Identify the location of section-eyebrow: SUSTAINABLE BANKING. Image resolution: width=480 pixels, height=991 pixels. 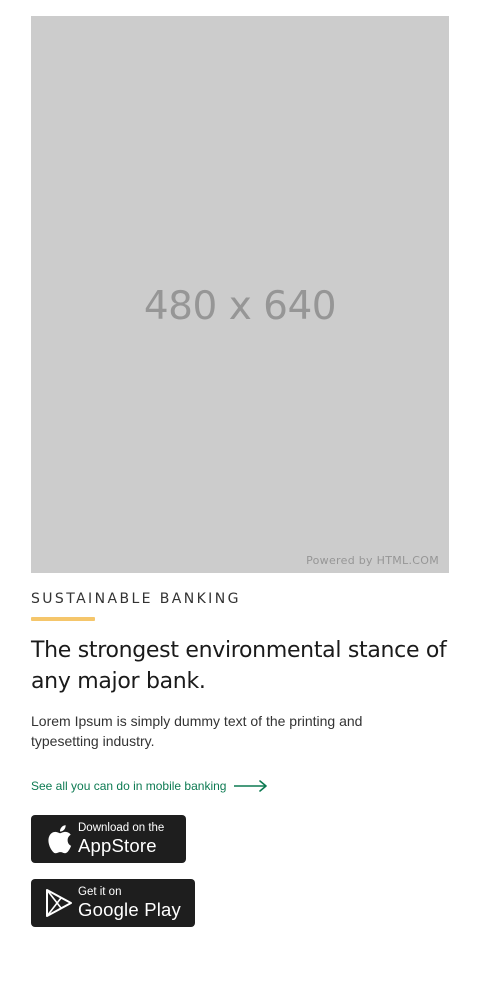
(136, 599).